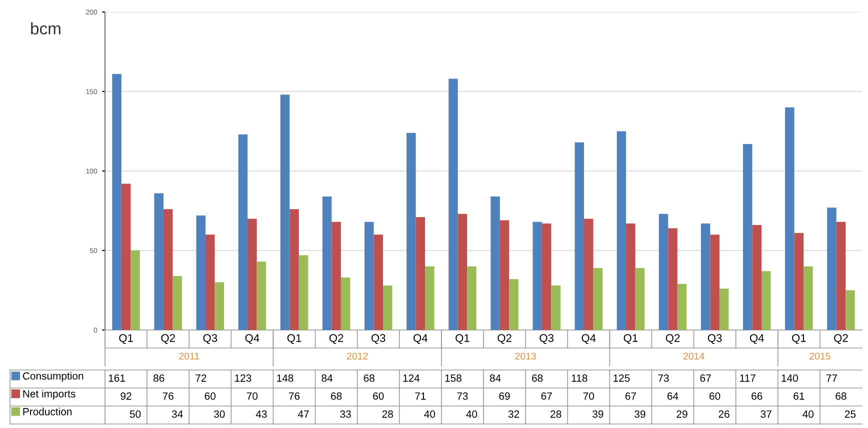  I want to click on data-label: 158, so click(453, 378).